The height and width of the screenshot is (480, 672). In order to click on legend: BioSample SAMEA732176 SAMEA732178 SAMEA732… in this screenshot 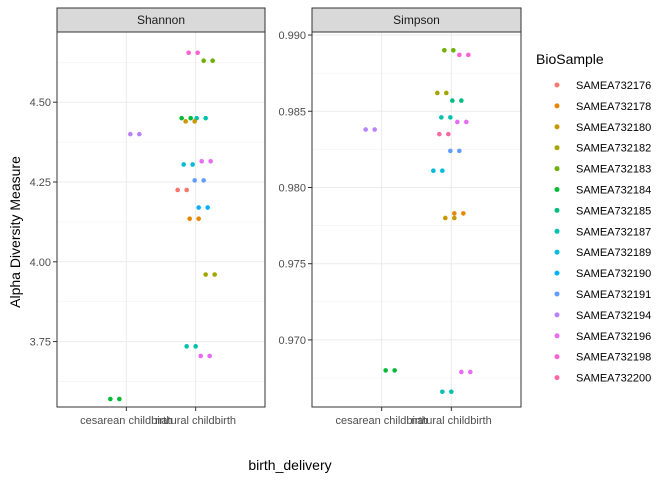, I will do `click(593, 218)`.